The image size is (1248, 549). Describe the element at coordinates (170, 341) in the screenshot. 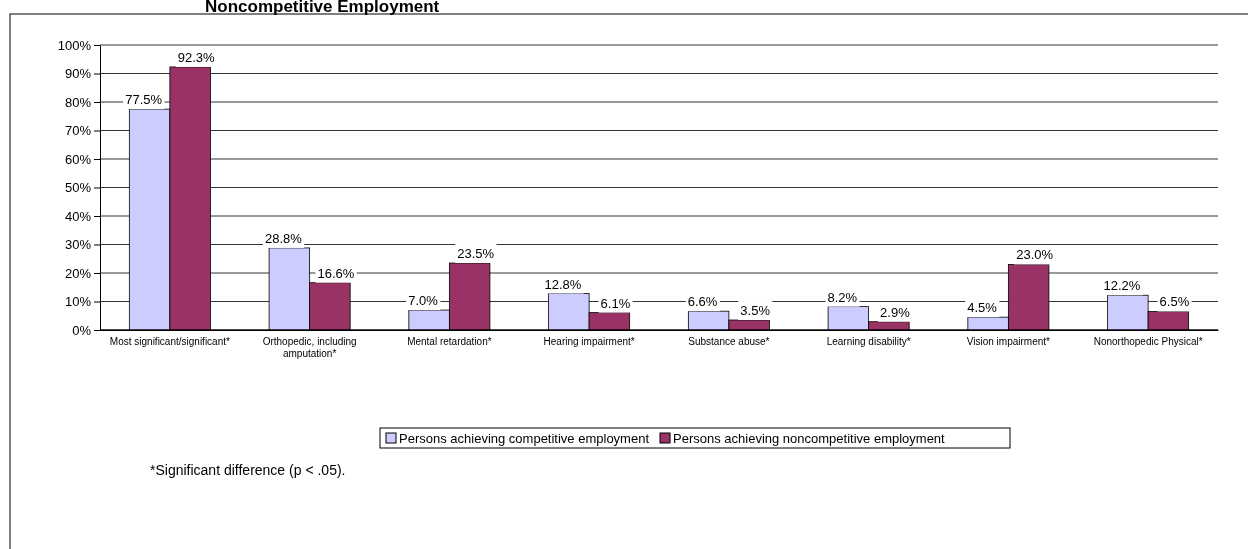

I see `x-tick-label: Most significant/significant*` at that location.